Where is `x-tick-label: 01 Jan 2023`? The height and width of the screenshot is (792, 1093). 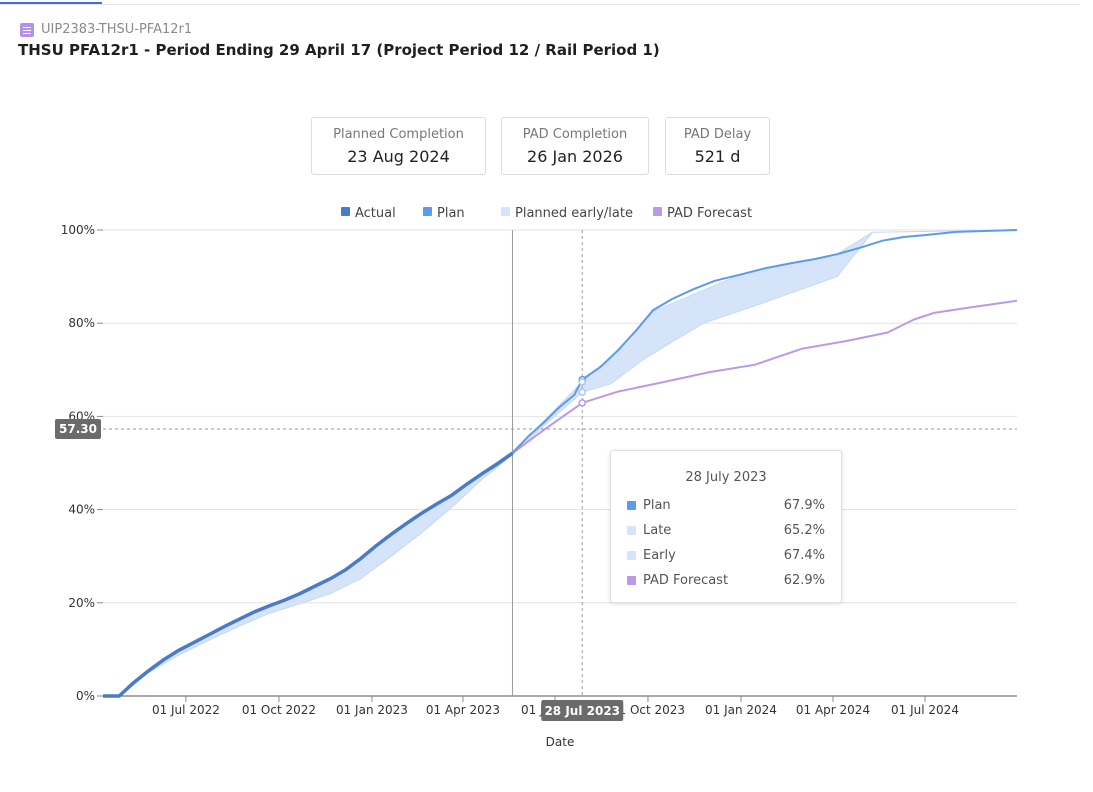 x-tick-label: 01 Jan 2023 is located at coordinates (372, 710).